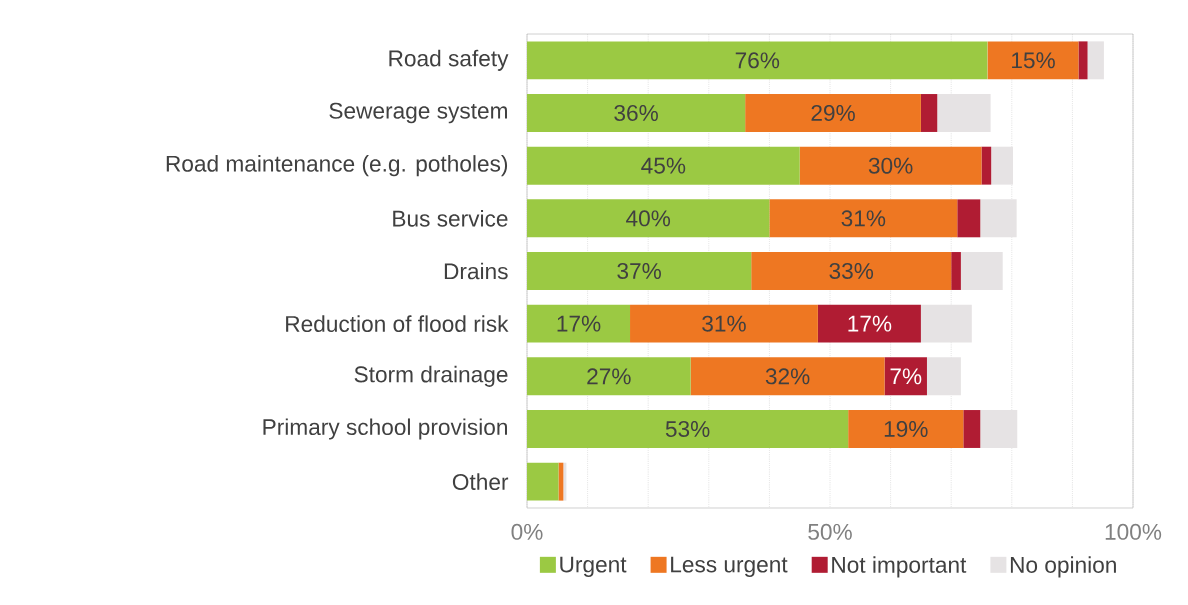 Image resolution: width=1188 pixels, height=605 pixels. I want to click on legend-label: Urgent, so click(593, 566).